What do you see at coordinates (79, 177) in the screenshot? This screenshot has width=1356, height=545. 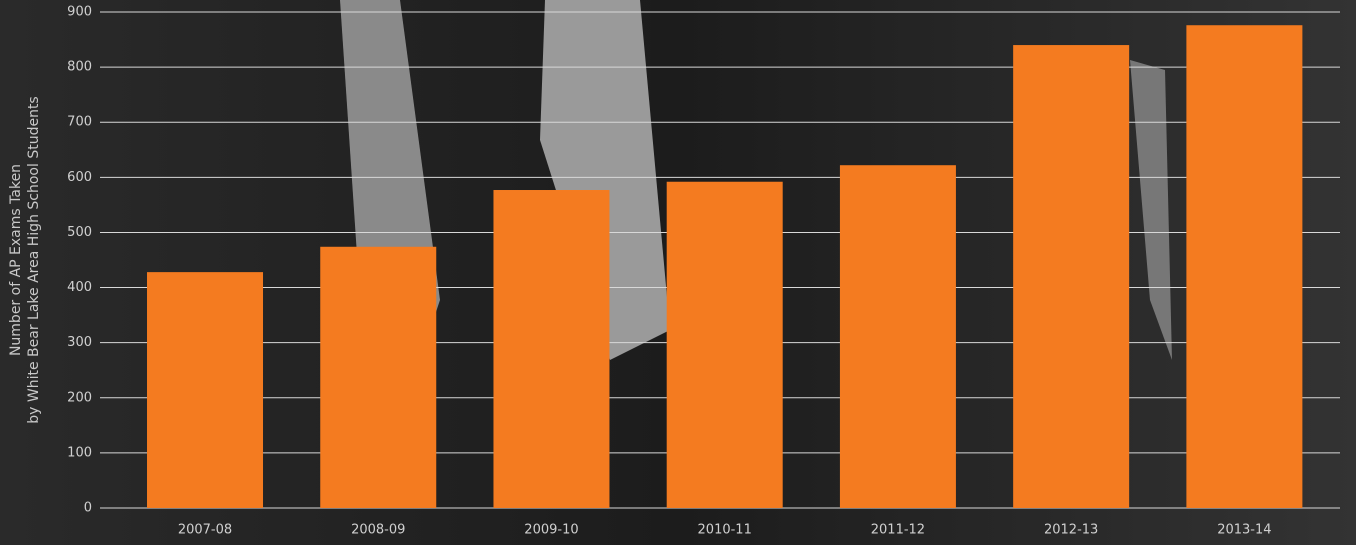 I see `y-tick-label: 600` at bounding box center [79, 177].